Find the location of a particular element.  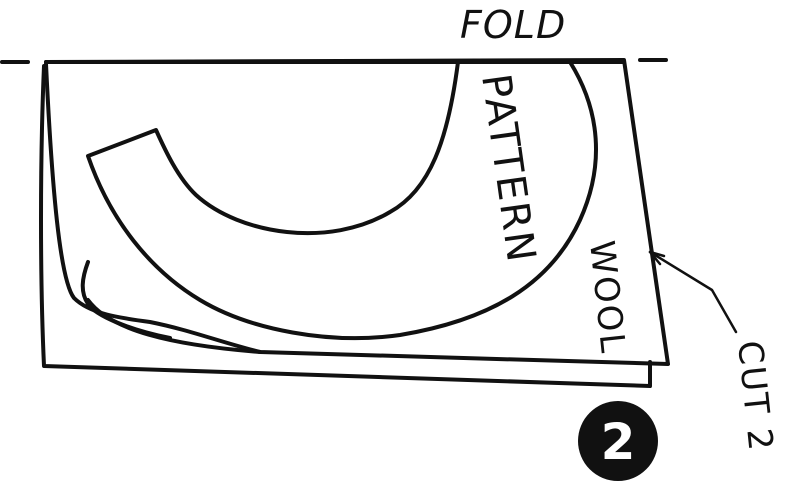

step-number: 2 is located at coordinates (618, 442).